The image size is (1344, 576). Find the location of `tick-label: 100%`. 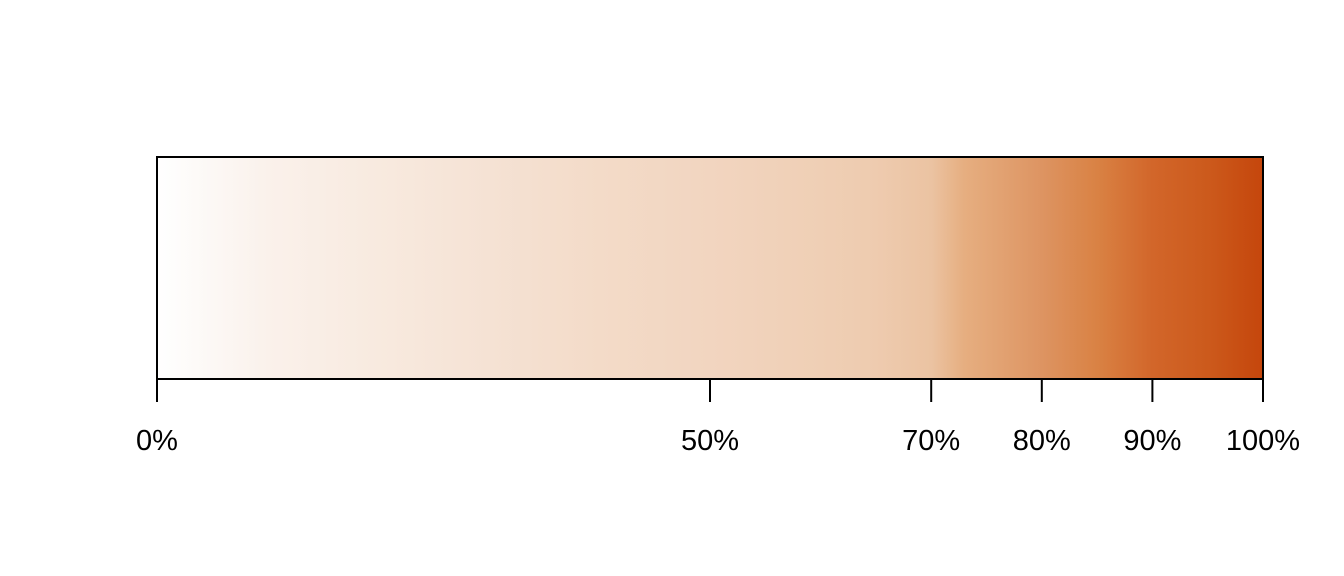

tick-label: 100% is located at coordinates (1263, 441).